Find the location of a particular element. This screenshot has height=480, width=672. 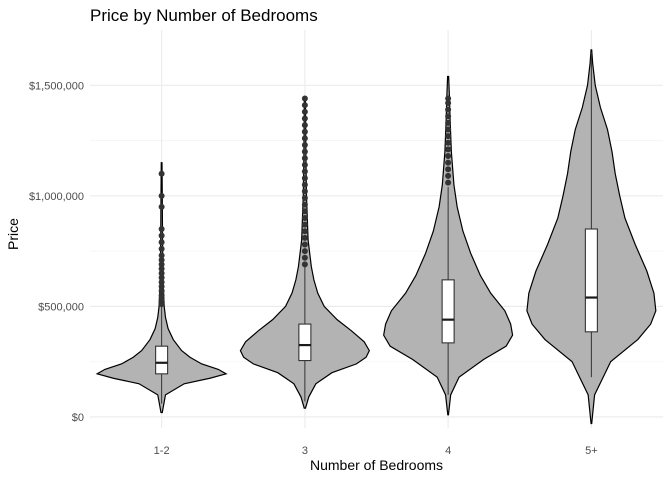

y-tick-label: $0 is located at coordinates (78, 418).